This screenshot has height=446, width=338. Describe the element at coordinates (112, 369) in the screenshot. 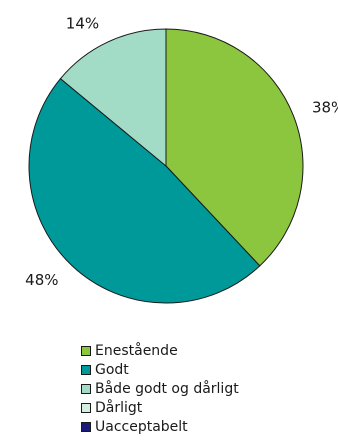

I see `legend-label: Godt` at that location.